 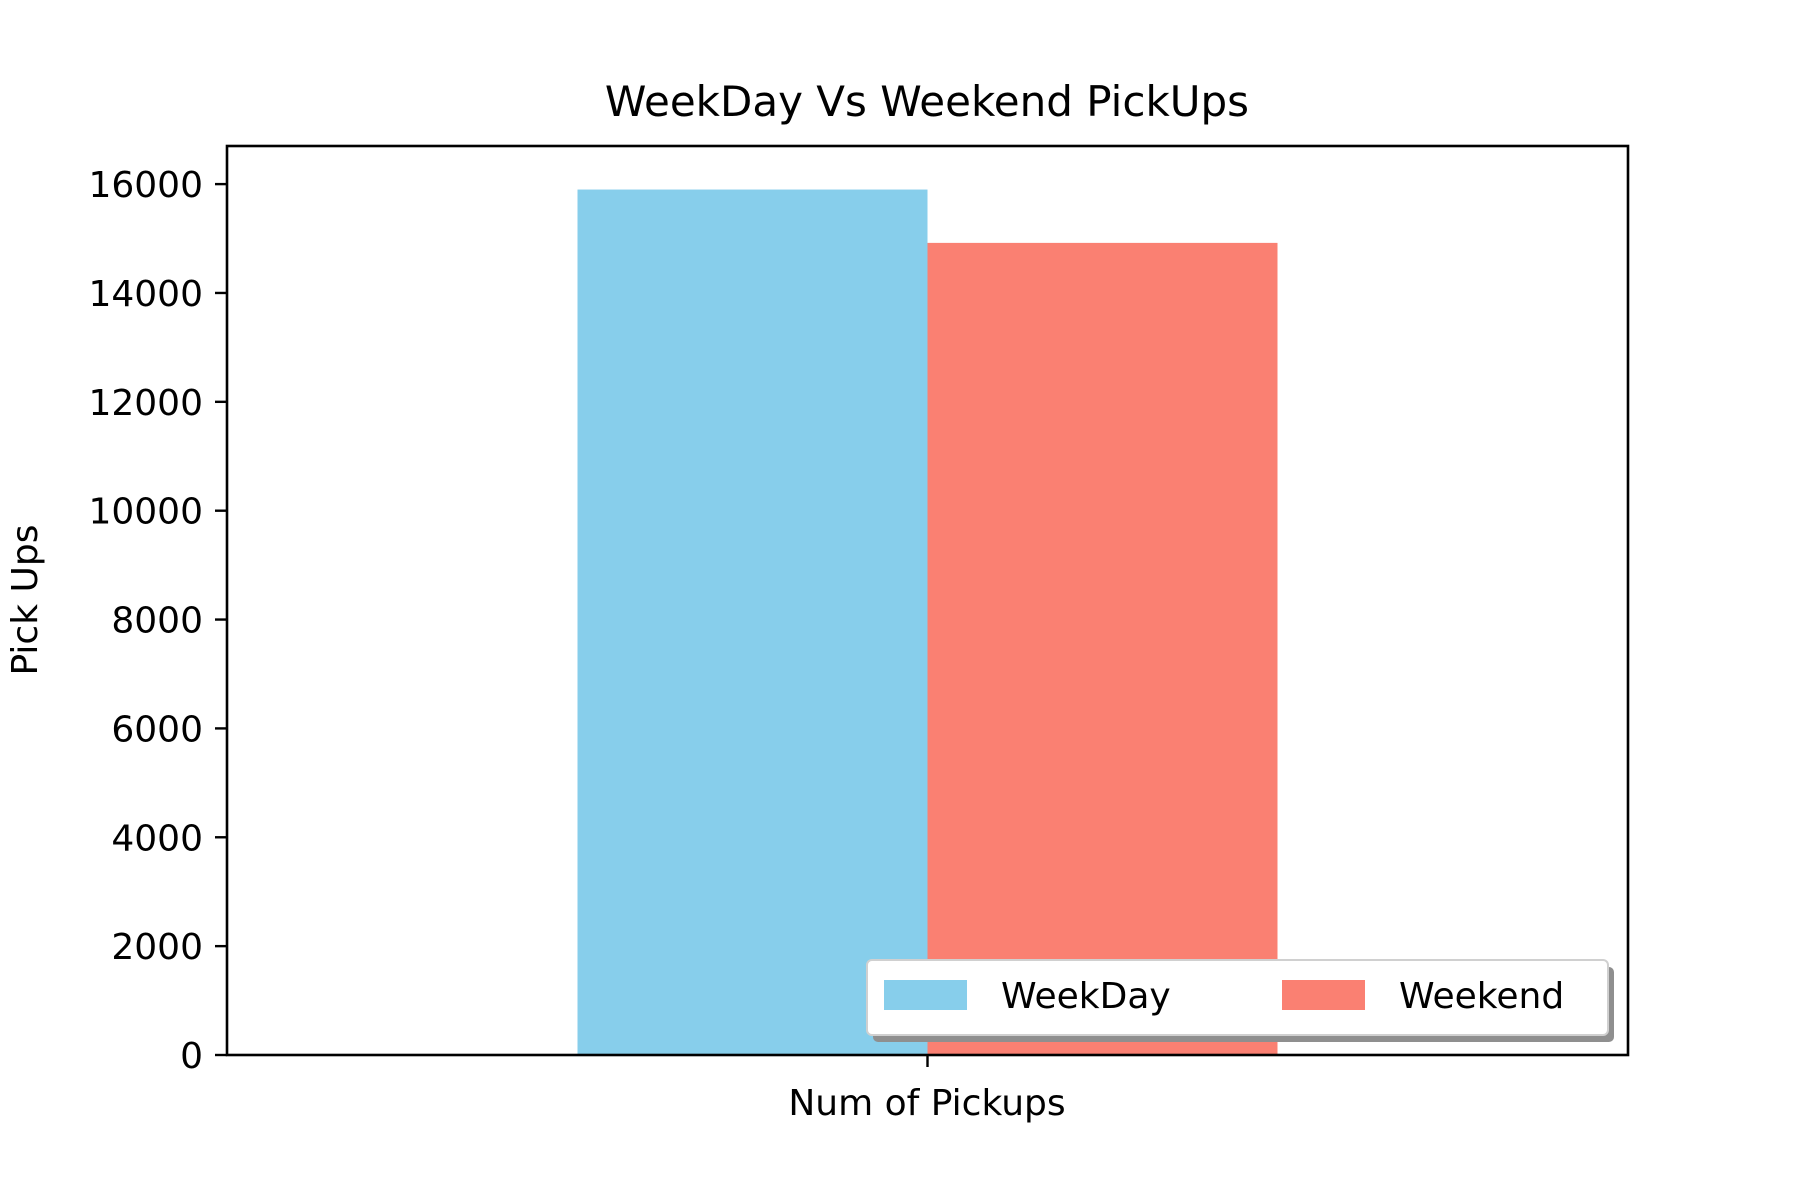 What do you see at coordinates (926, 1103) in the screenshot?
I see `x-axis-label: Num of Pickups` at bounding box center [926, 1103].